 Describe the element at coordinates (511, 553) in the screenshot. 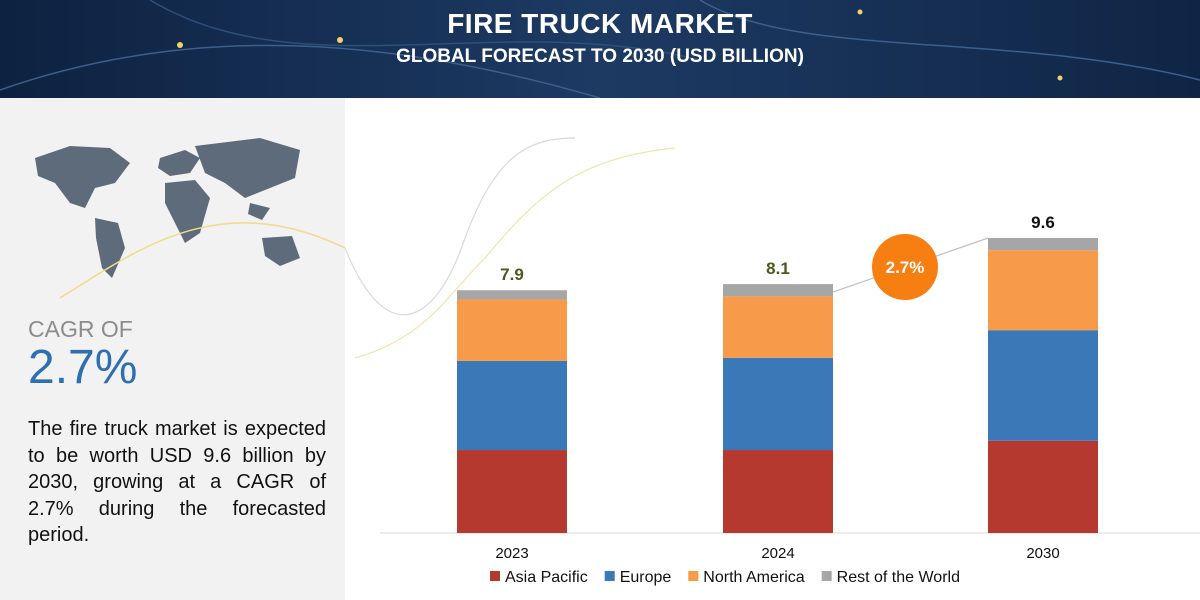

I see `x-tick-label: 2023` at that location.